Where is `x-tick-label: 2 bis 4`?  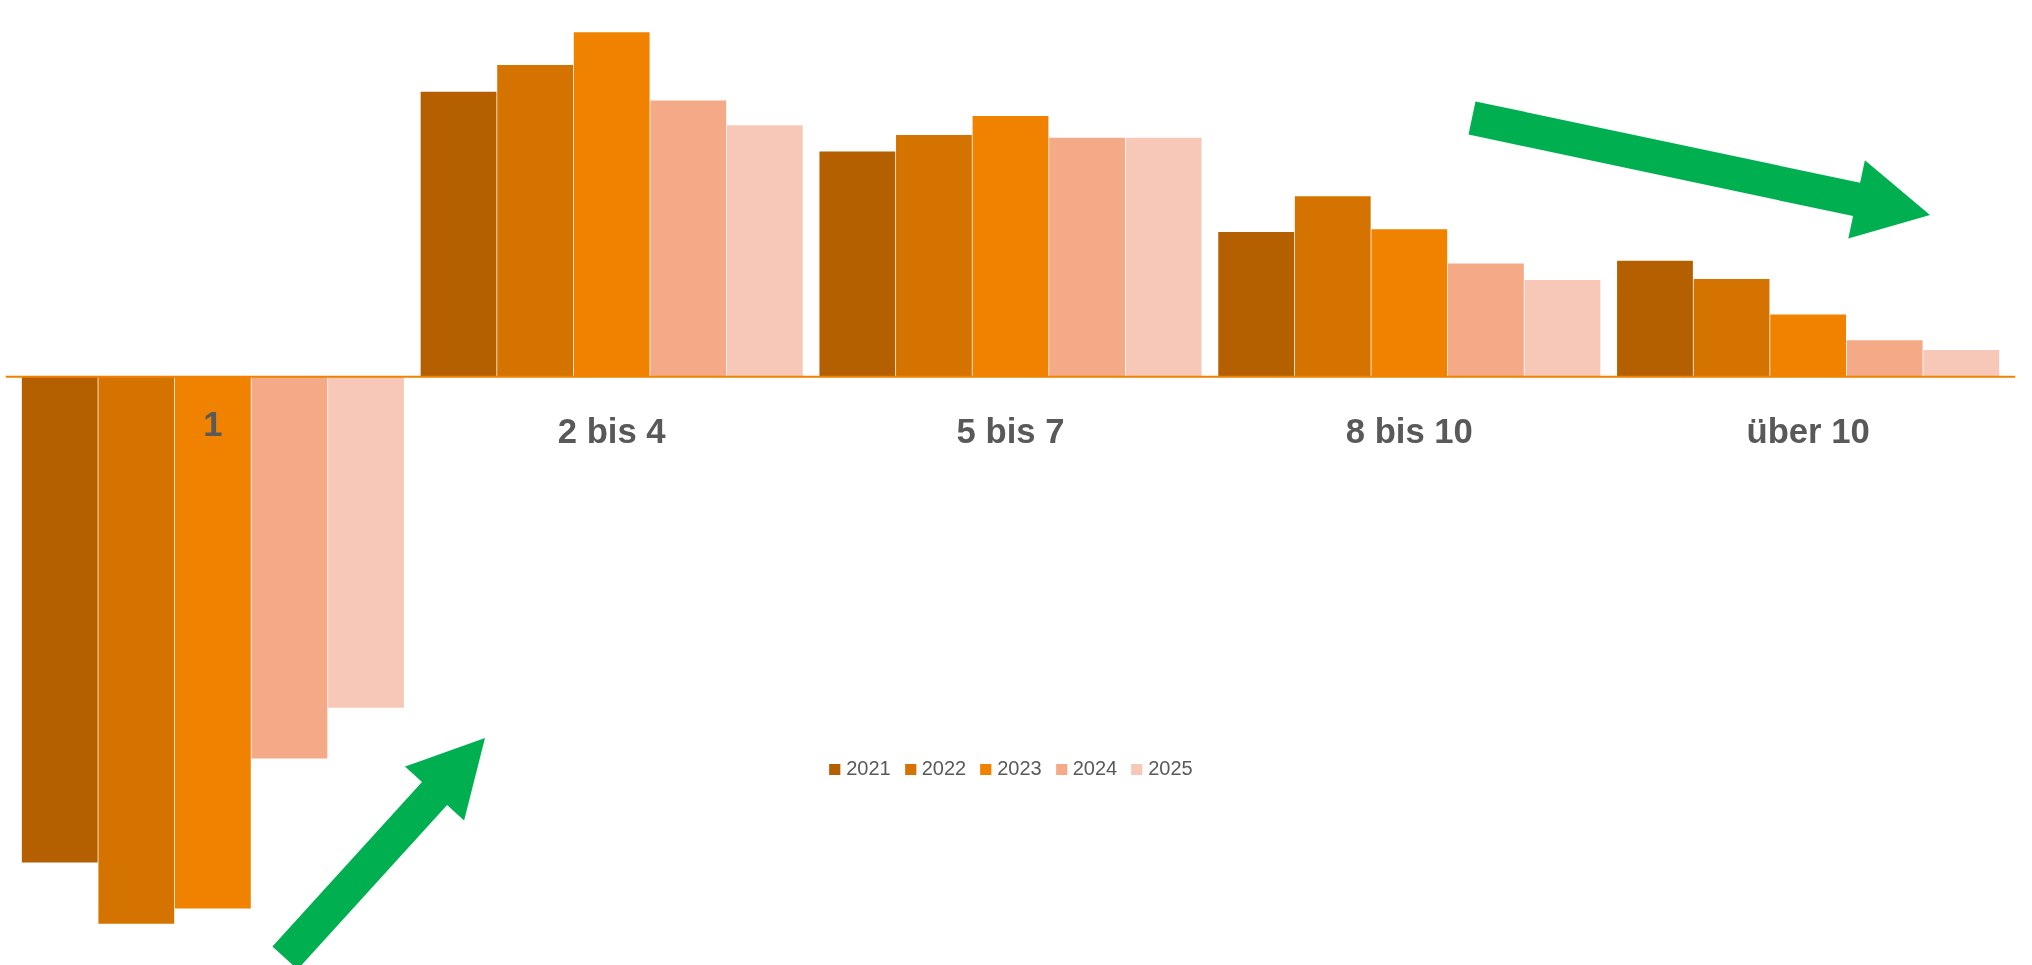 x-tick-label: 2 bis 4 is located at coordinates (612, 431).